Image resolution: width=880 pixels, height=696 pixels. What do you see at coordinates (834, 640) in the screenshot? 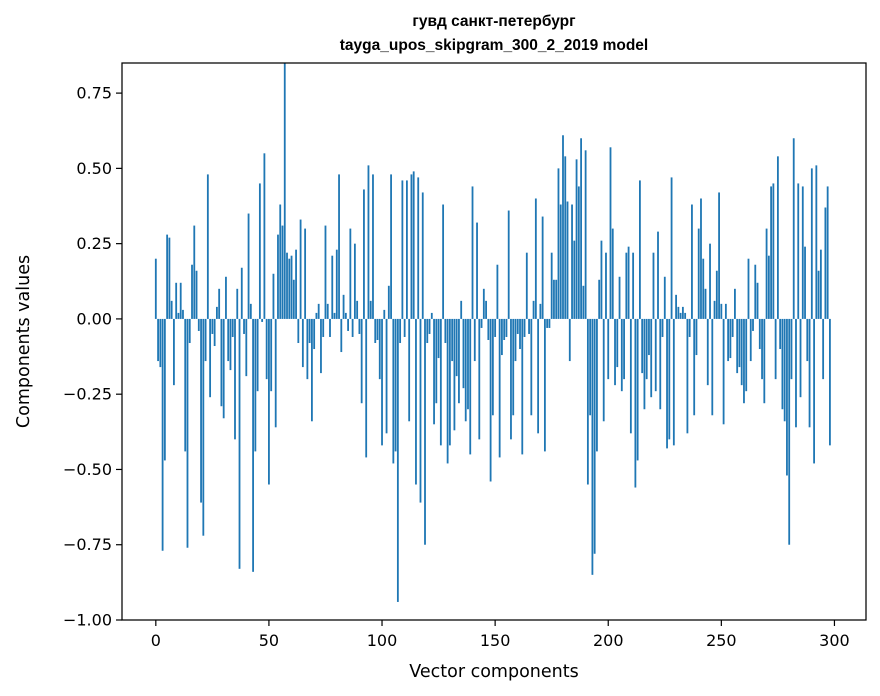
I see `x-tick-label: 300` at bounding box center [834, 640].